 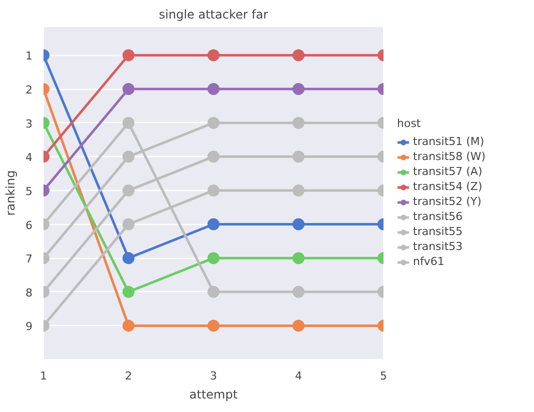 What do you see at coordinates (29, 259) in the screenshot?
I see `y-tick-label: 7` at bounding box center [29, 259].